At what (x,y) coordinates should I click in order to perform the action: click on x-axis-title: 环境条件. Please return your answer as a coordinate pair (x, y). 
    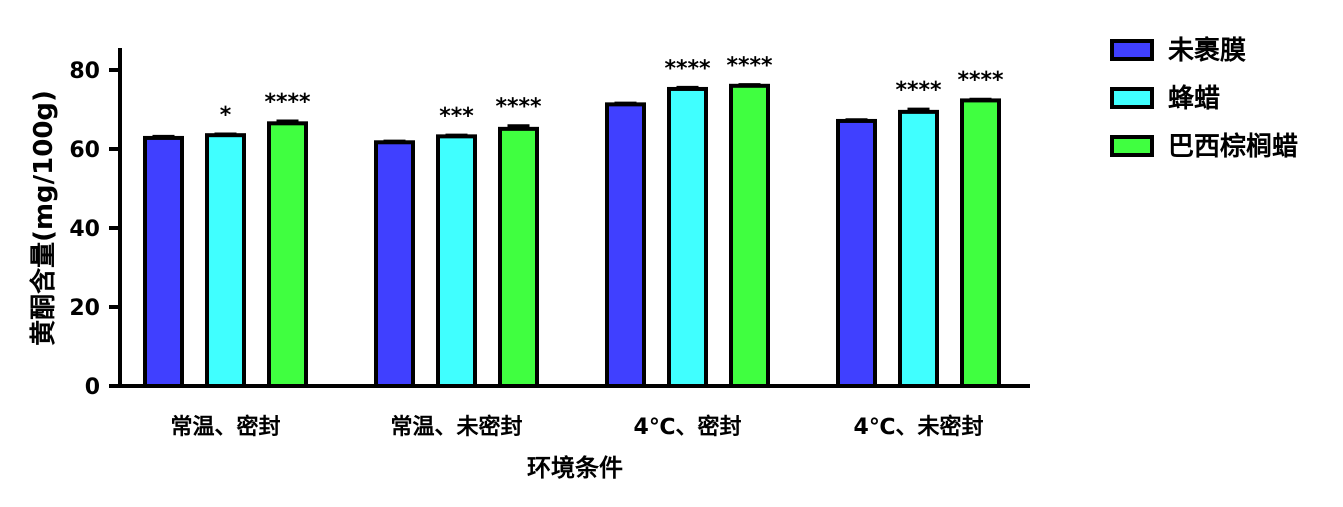
    Looking at the image, I should click on (575, 468).